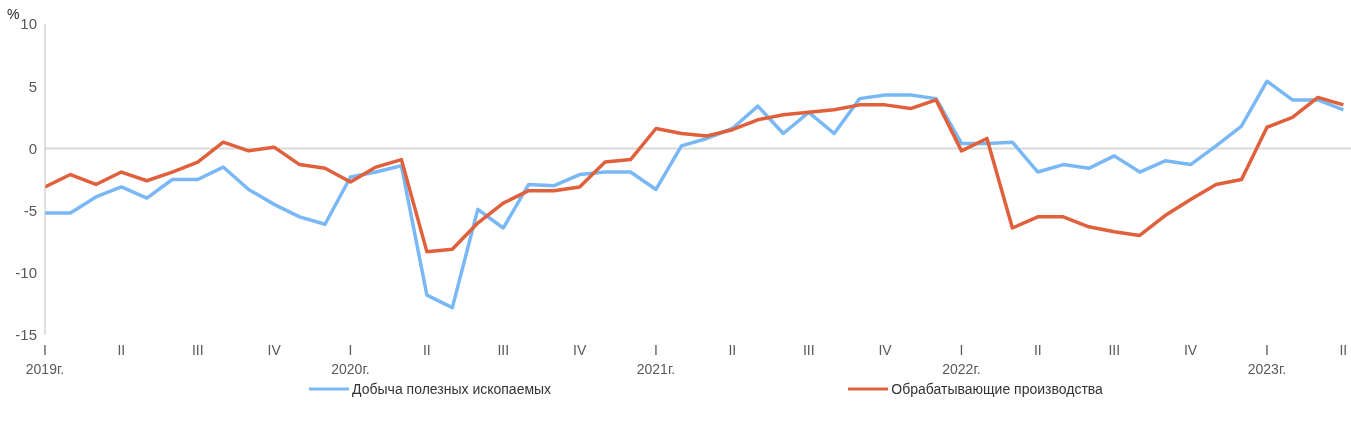  Describe the element at coordinates (45, 359) in the screenshot. I see `x-tick-label: I 2019г.` at that location.